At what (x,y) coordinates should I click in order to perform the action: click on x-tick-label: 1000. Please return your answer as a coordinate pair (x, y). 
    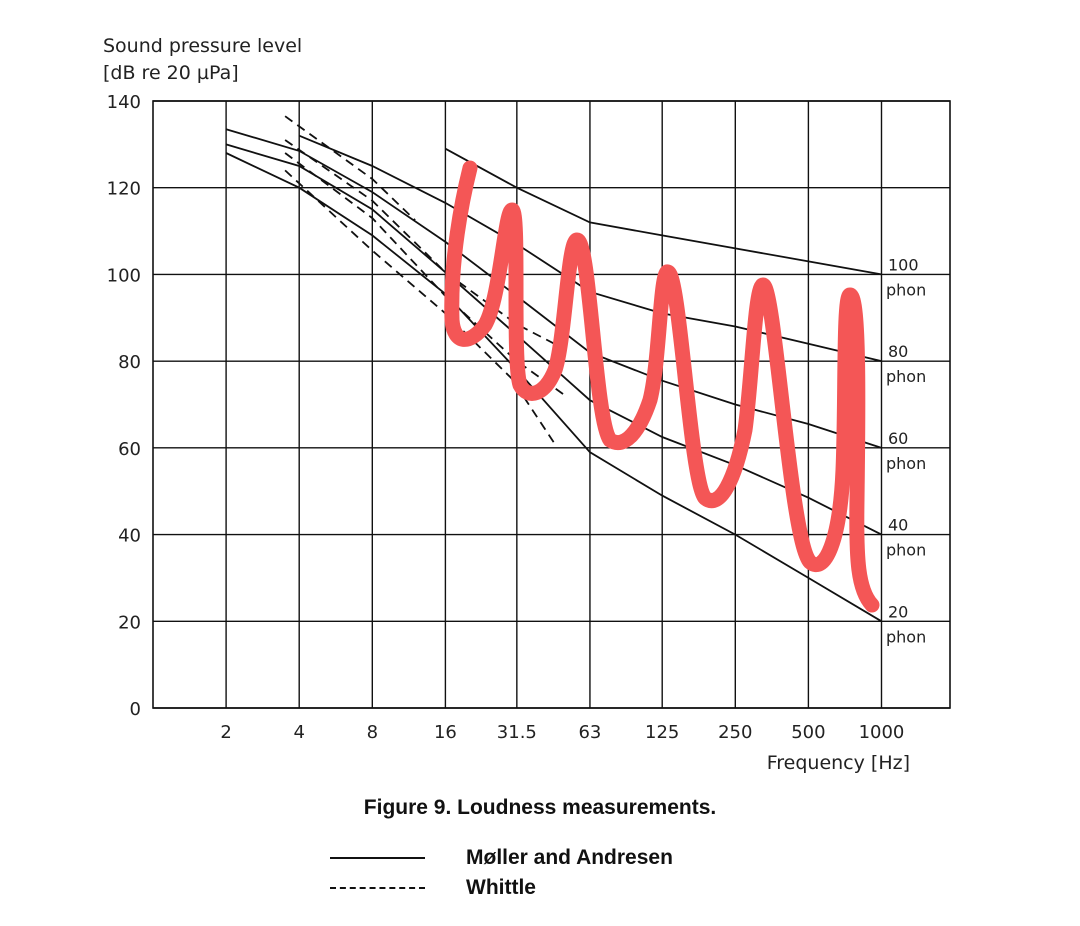
    Looking at the image, I should click on (882, 732).